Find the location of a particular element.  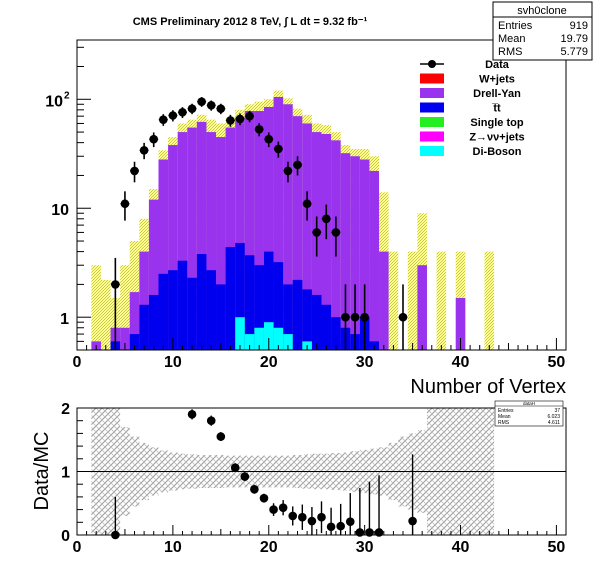

y-tick-label: 1 is located at coordinates (64, 319).